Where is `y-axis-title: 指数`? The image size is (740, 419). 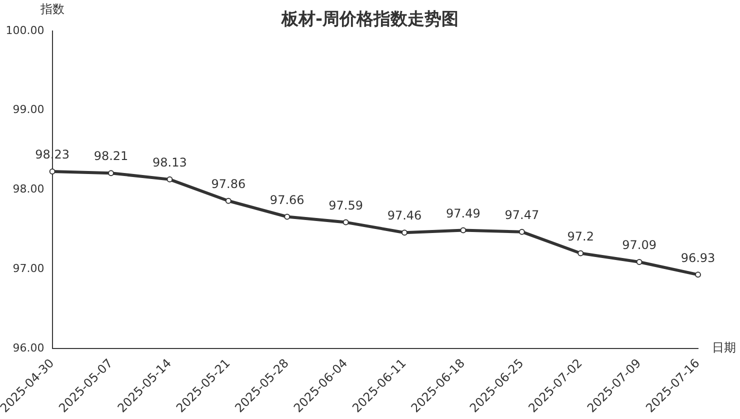 y-axis-title: 指数 is located at coordinates (51, 9).